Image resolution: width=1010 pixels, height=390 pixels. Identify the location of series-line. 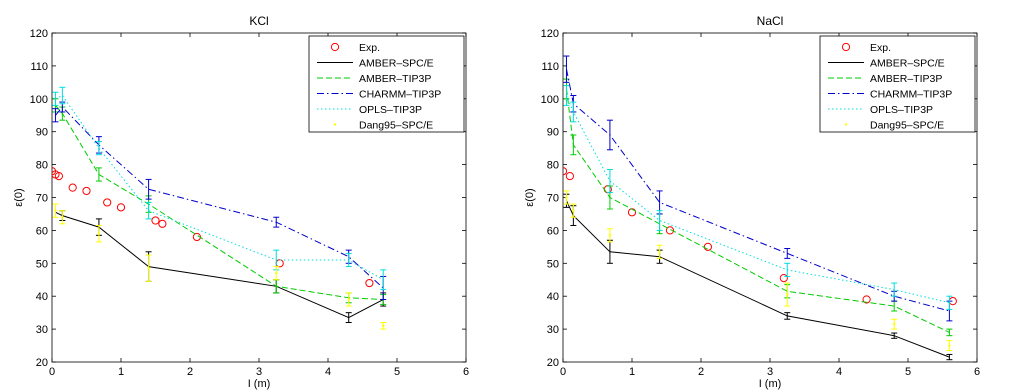
(219, 265).